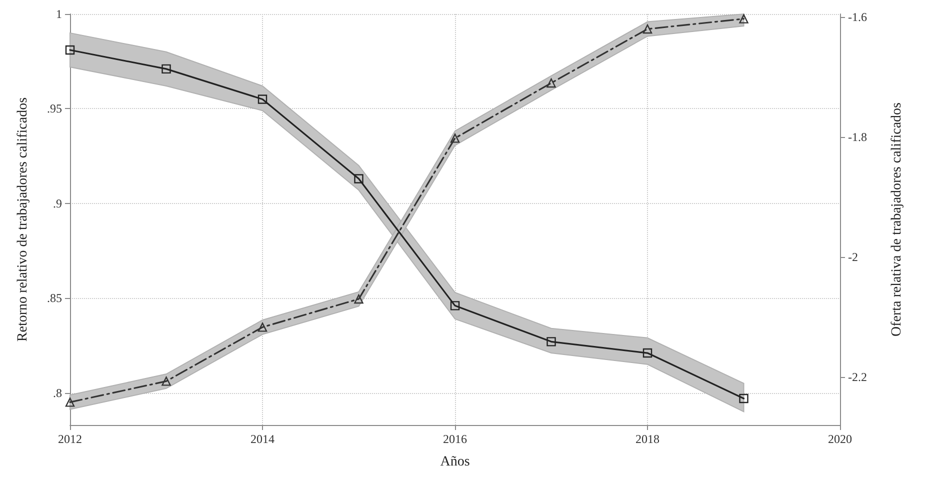 This screenshot has width=935, height=491. Describe the element at coordinates (57, 393) in the screenshot. I see `y-tick-label: .8` at that location.